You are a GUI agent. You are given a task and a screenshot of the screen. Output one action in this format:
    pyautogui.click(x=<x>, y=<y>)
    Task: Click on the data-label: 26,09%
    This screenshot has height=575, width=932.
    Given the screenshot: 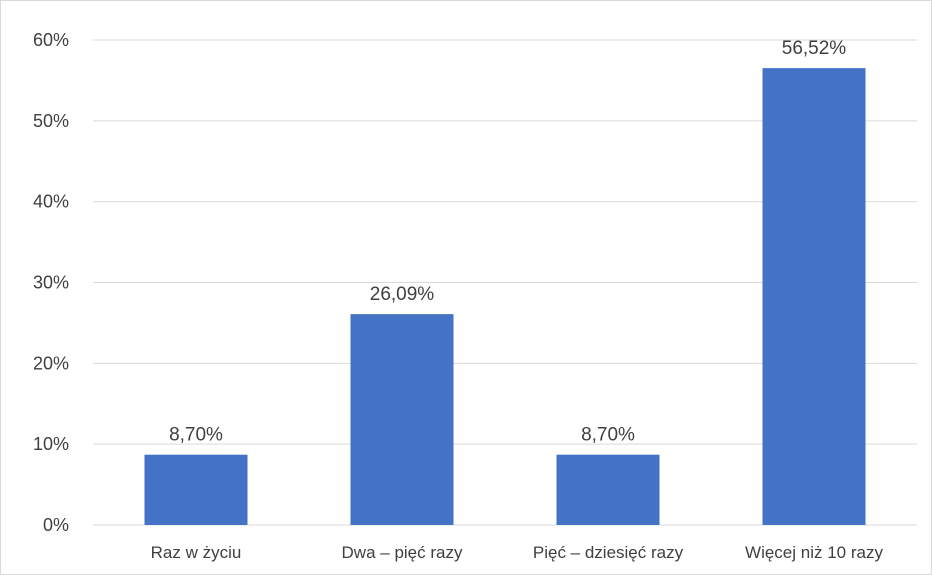 What is the action you would take?
    pyautogui.click(x=402, y=294)
    